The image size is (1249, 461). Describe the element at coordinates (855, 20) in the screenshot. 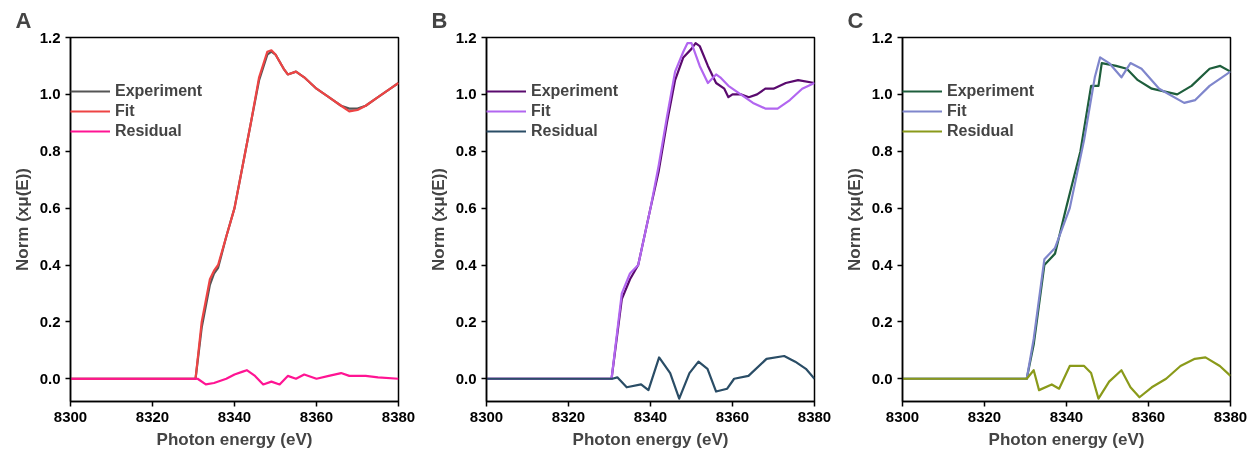

I see `chart-title: C` at that location.